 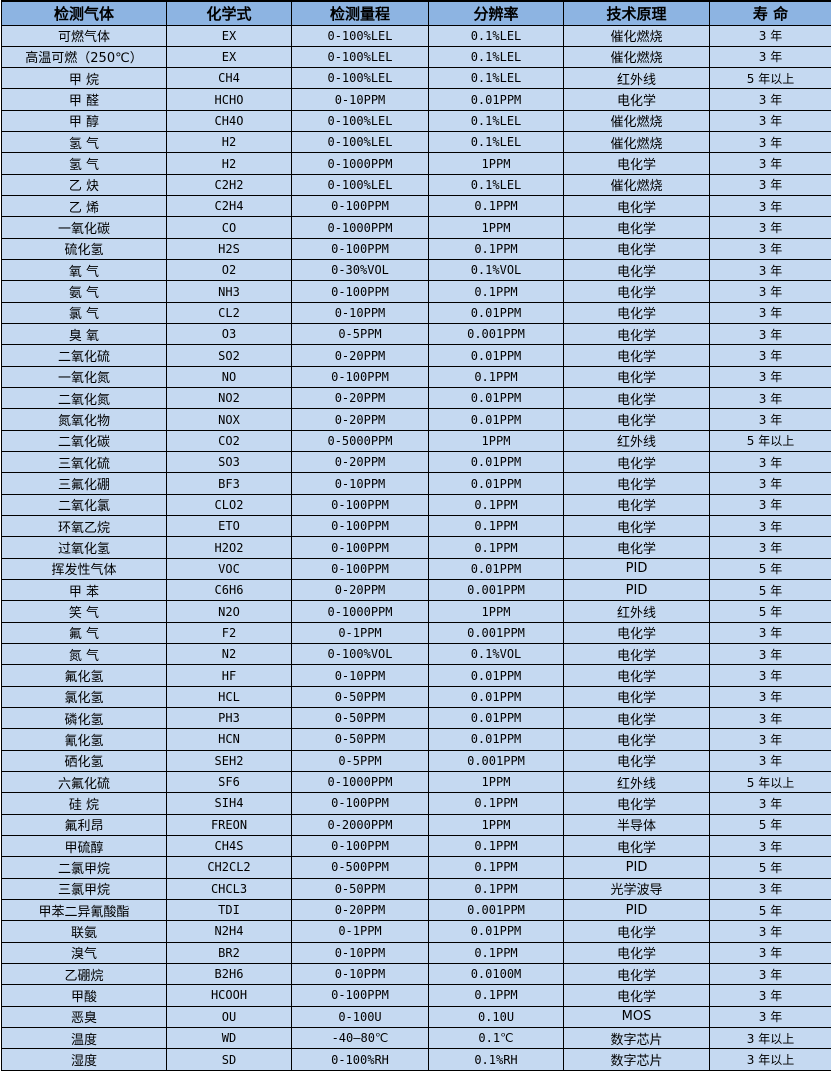 What do you see at coordinates (416, 633) in the screenshot?
I see `table-row: 氟 气 F2 0-1PPM 0.001PPM 电化学 3 年` at bounding box center [416, 633].